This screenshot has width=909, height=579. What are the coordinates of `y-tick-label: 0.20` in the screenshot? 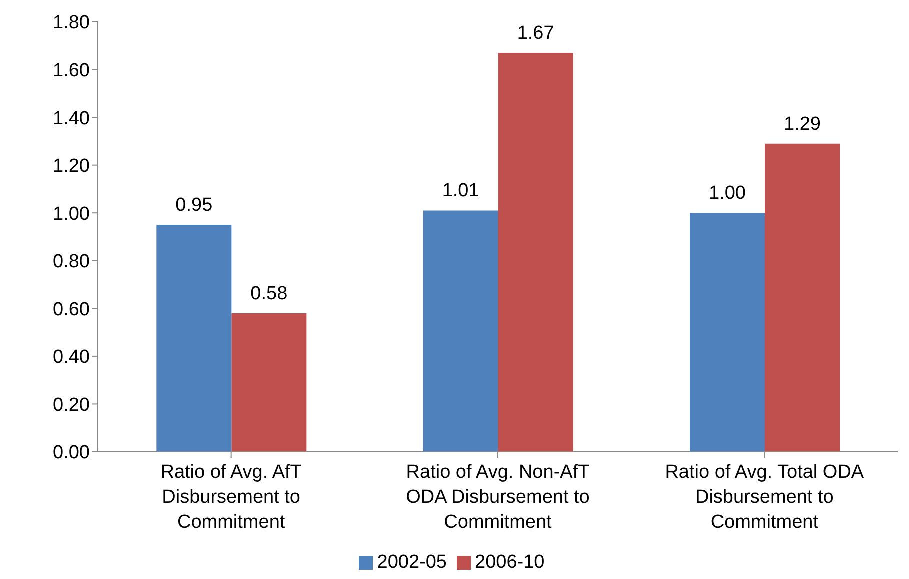 It's located at (71, 405).